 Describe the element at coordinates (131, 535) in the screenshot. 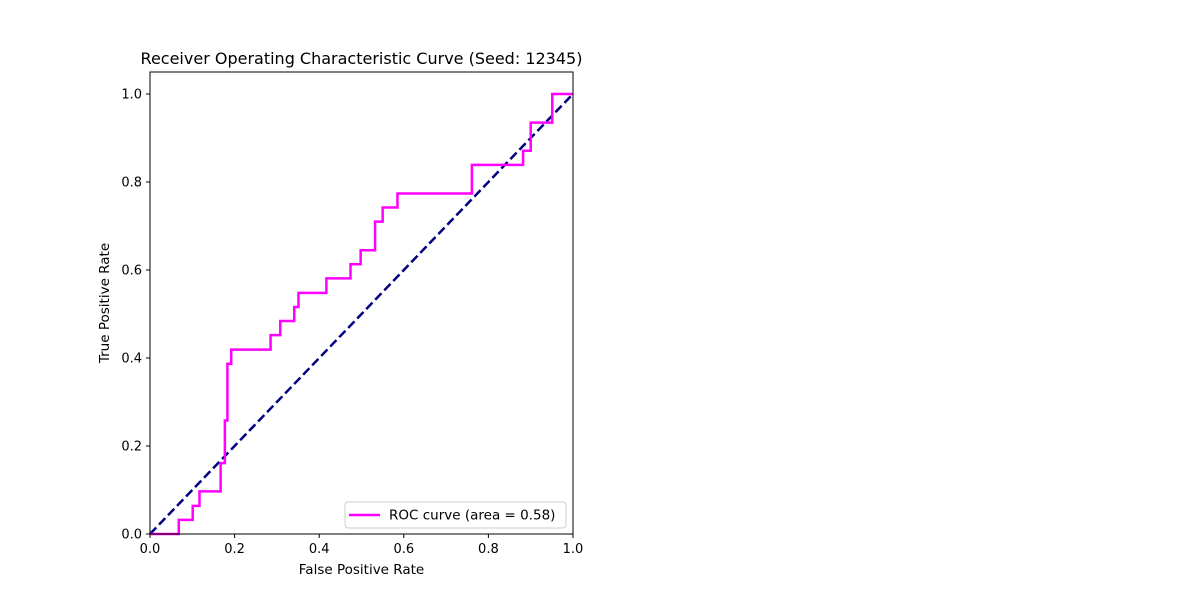

I see `y-tick-label: 0.0` at that location.